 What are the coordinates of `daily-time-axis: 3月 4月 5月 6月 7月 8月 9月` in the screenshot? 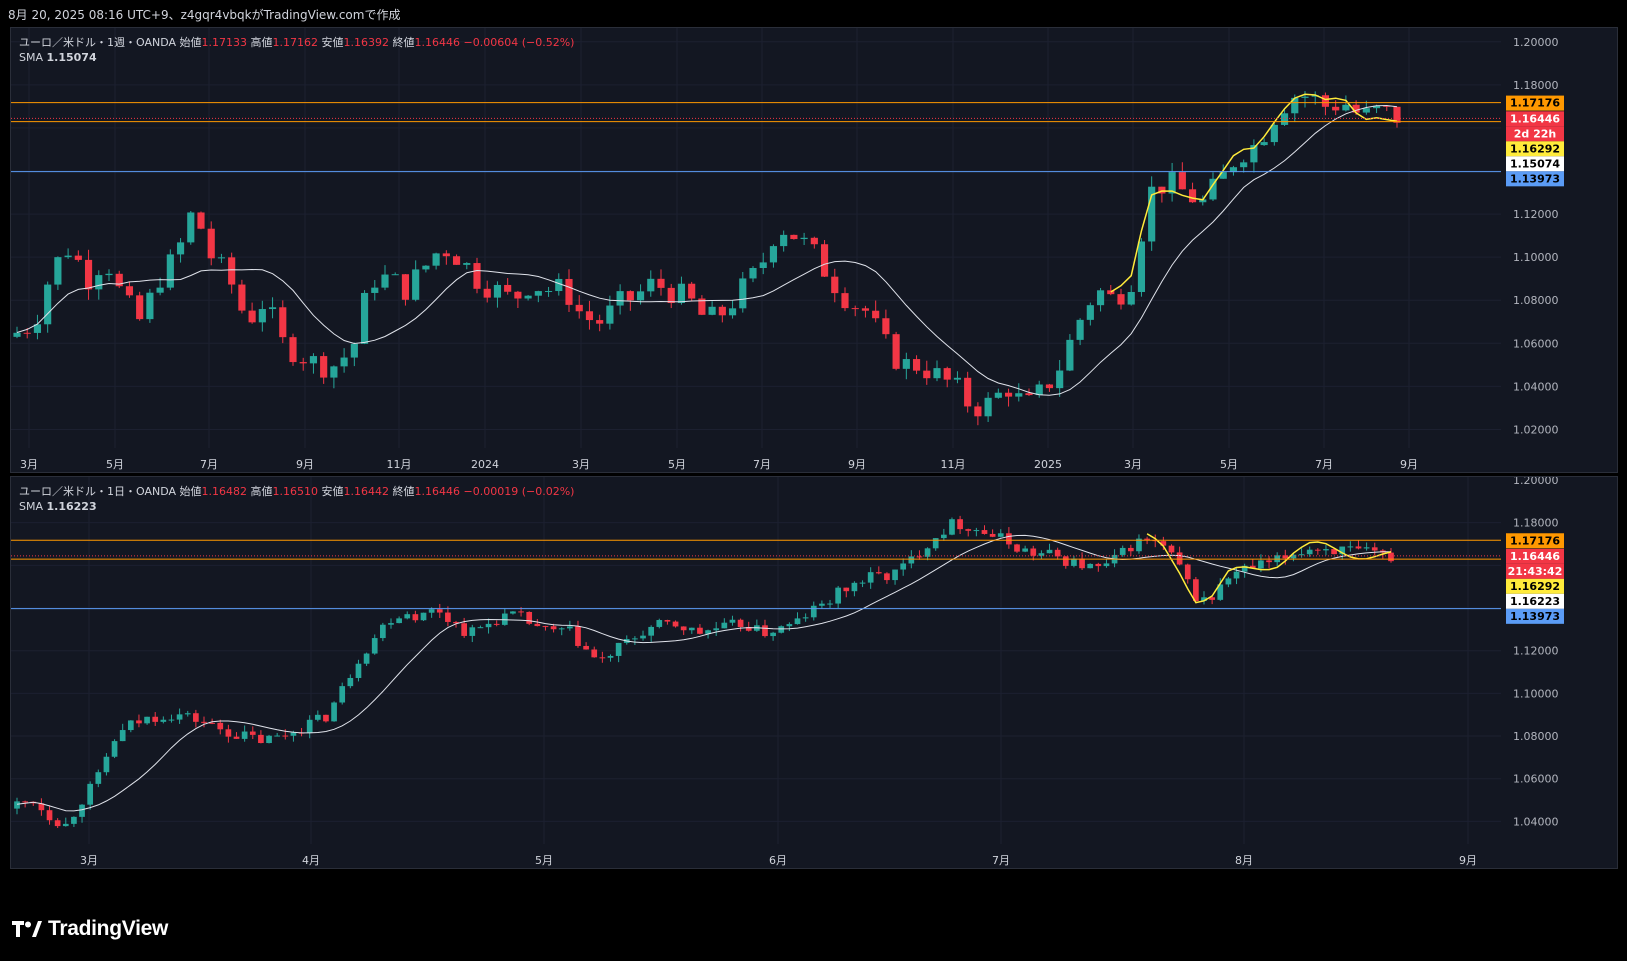 It's located at (778, 860).